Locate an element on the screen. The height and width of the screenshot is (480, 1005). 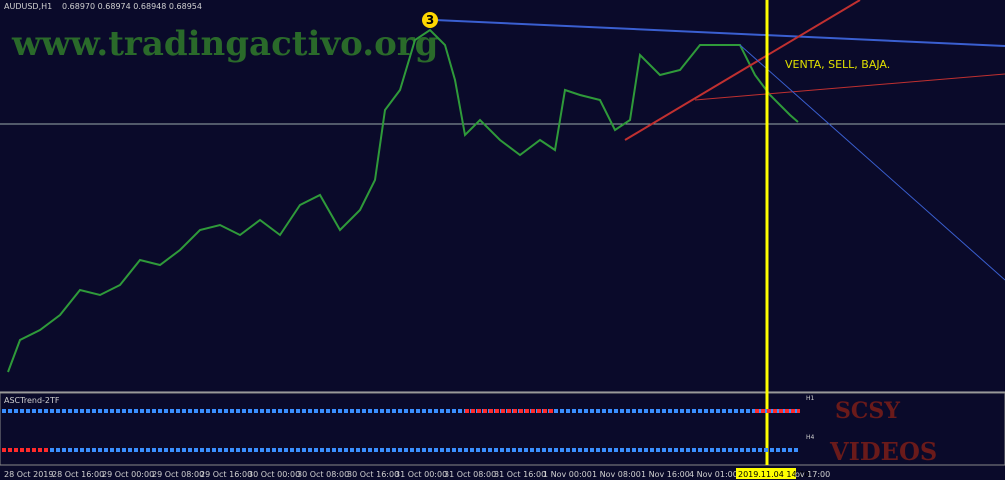
symbol-label: AUDUSD,H1 is located at coordinates (28, 6).